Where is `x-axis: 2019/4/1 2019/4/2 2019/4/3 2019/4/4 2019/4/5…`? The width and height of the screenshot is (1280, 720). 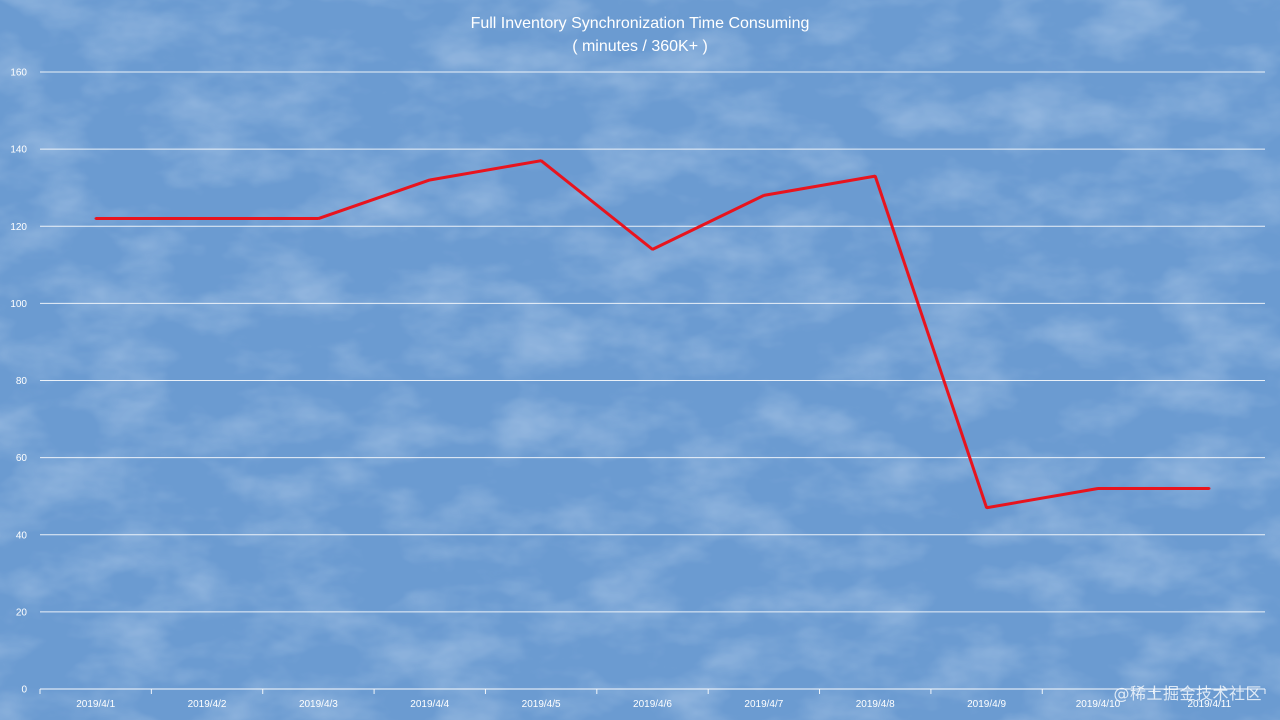 x-axis: 2019/4/1 2019/4/2 2019/4/3 2019/4/4 2019/4/5… is located at coordinates (652, 699).